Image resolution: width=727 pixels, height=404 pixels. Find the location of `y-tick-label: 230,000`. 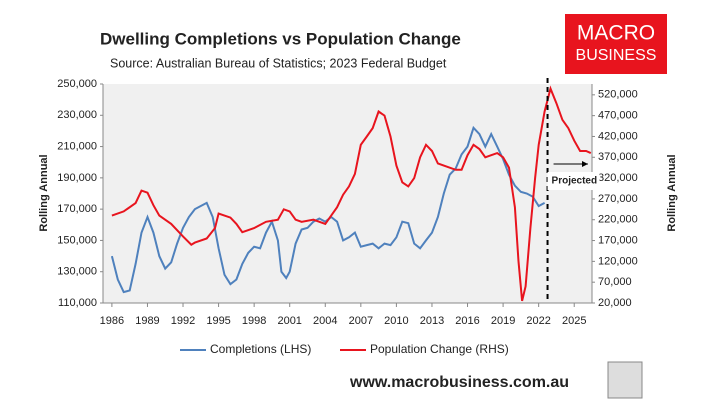

y-tick-label: 230,000 is located at coordinates (77, 115).